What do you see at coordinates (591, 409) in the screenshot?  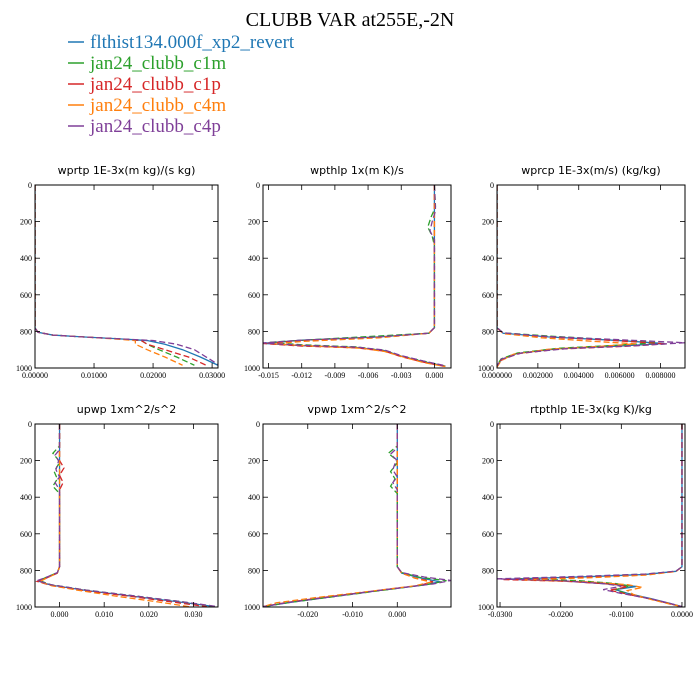 I see `panel-title: rtpthlp 1E-3x(kg K)/kg` at bounding box center [591, 409].